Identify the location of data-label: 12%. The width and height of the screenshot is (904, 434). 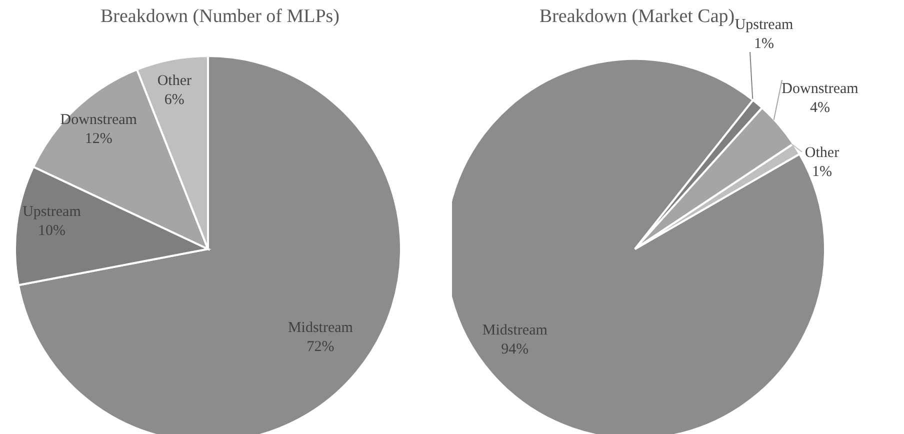
(98, 138).